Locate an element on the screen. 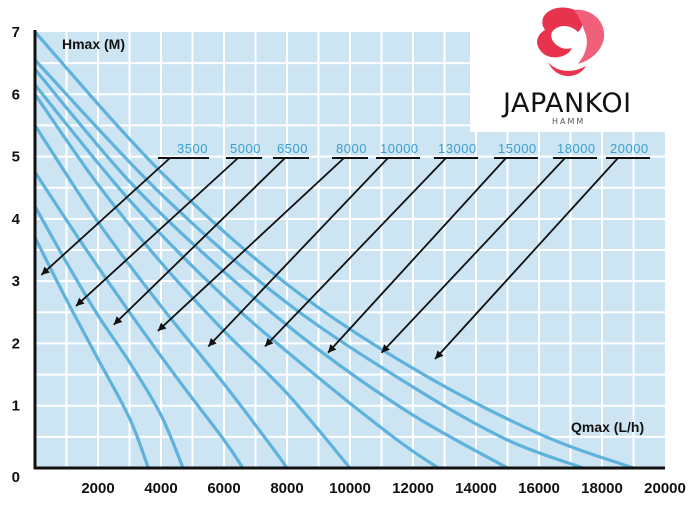 The image size is (700, 527). x-tick-label: 14000 is located at coordinates (476, 488).